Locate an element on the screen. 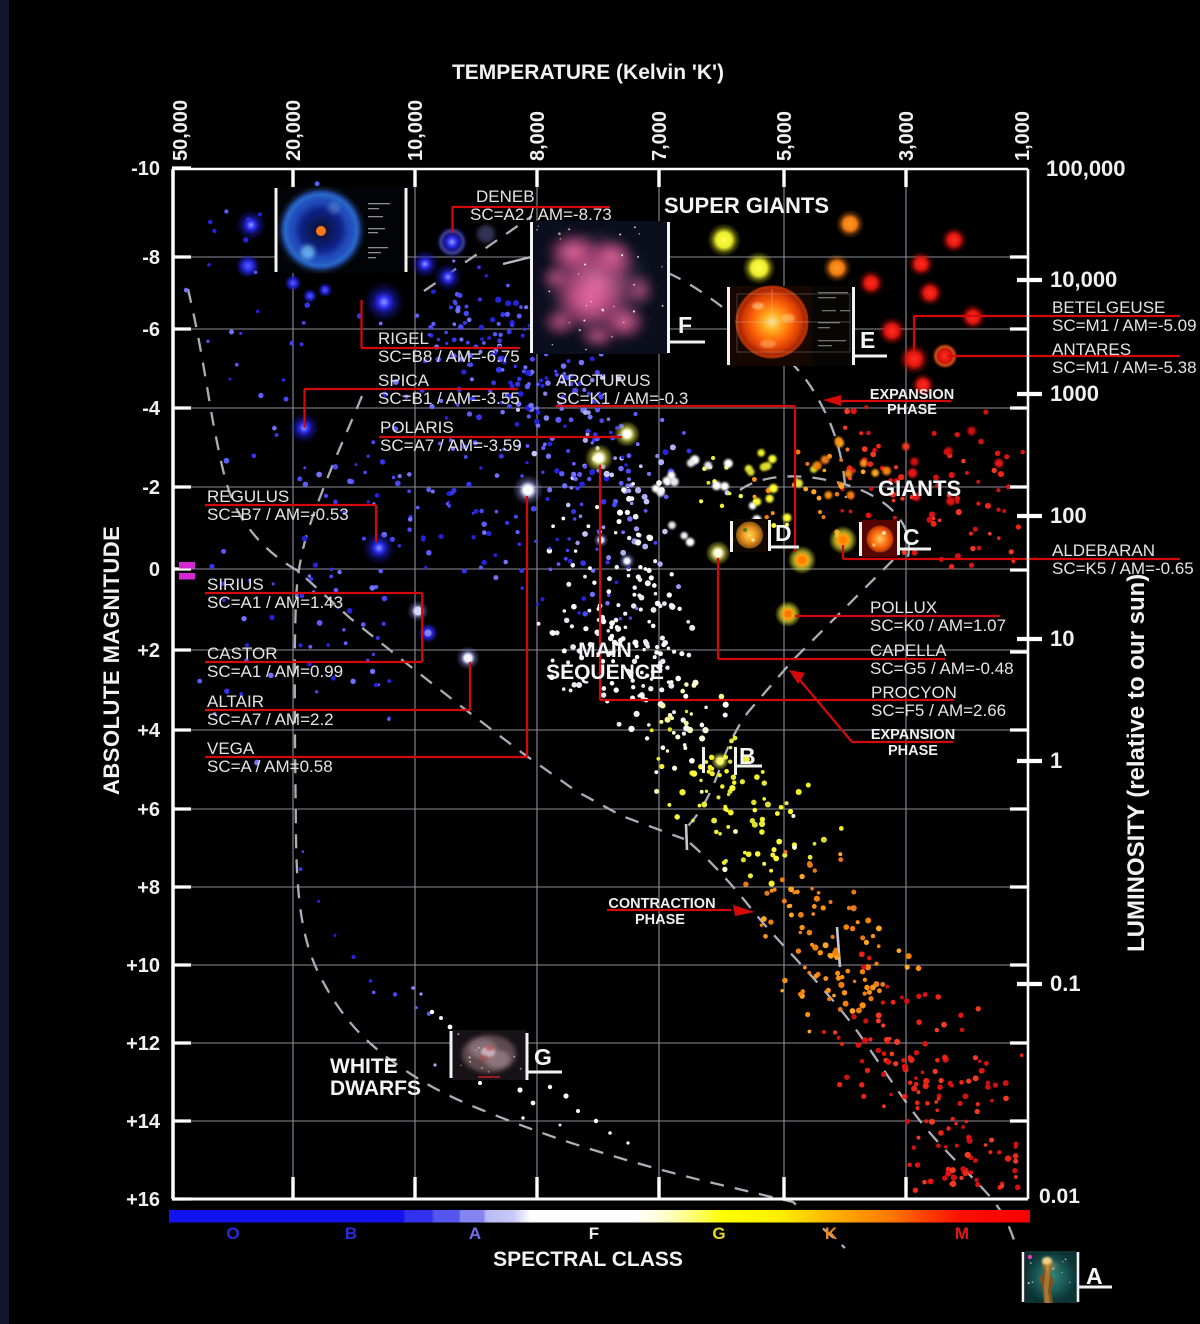  svg-text: 1000 is located at coordinates (1074, 393).